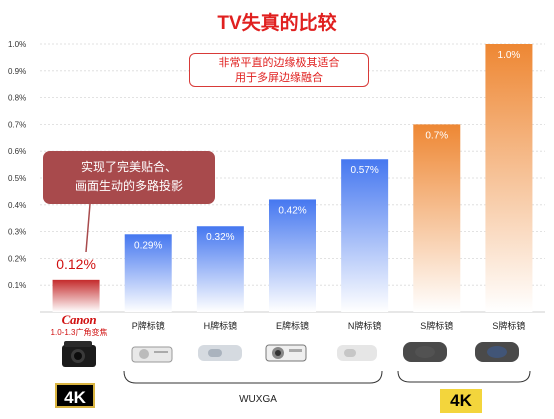  Describe the element at coordinates (129, 177) in the screenshot. I see `canon-callout: 实现了完美贴合、 画面生动的多路投影` at that location.